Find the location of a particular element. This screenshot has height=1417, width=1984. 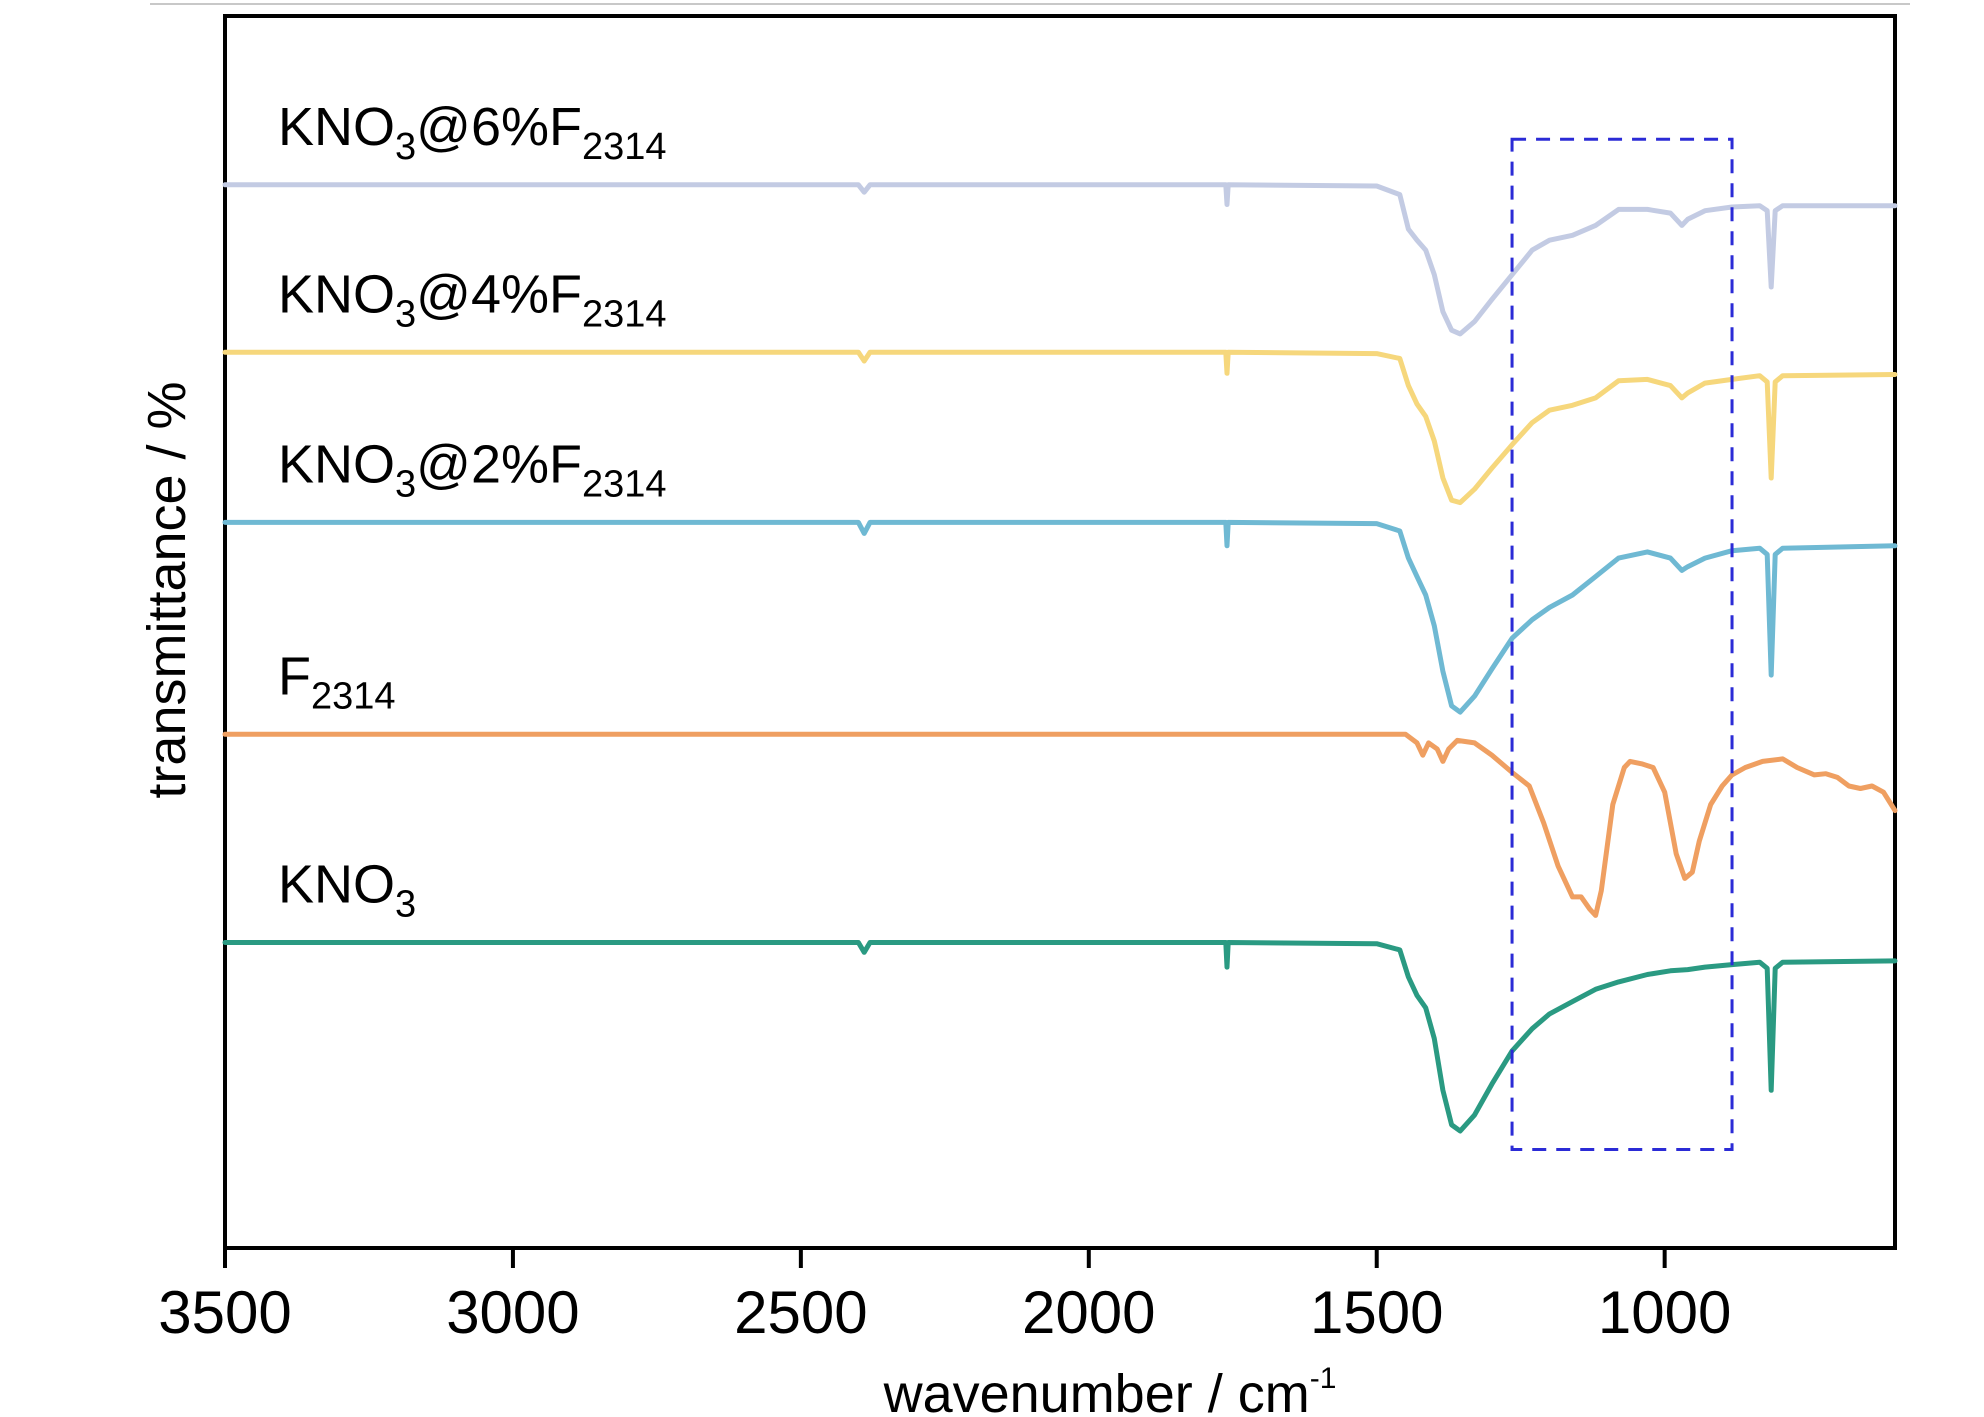

x-tick-label-1: 3000 is located at coordinates (512, 1312).